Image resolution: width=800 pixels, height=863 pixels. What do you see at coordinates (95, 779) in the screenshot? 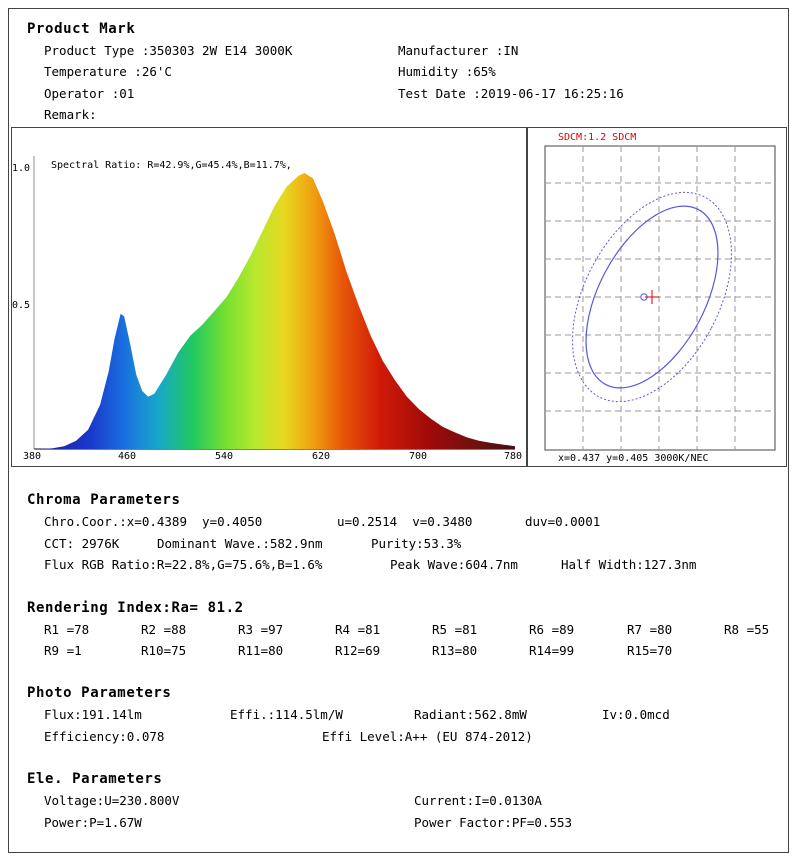
I see `electric-heading: Ele. Parameters` at bounding box center [95, 779].